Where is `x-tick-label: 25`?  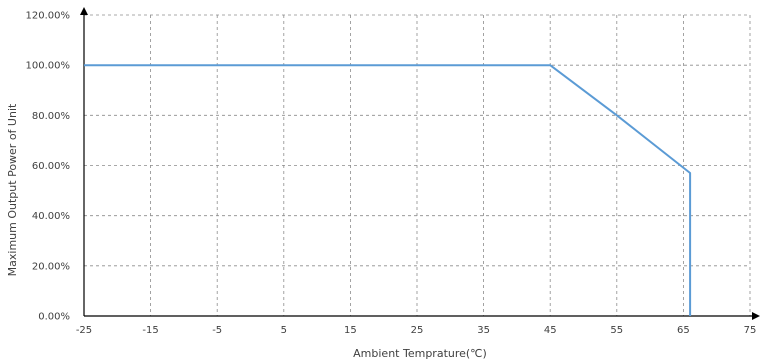
x-tick-label: 25 is located at coordinates (417, 330).